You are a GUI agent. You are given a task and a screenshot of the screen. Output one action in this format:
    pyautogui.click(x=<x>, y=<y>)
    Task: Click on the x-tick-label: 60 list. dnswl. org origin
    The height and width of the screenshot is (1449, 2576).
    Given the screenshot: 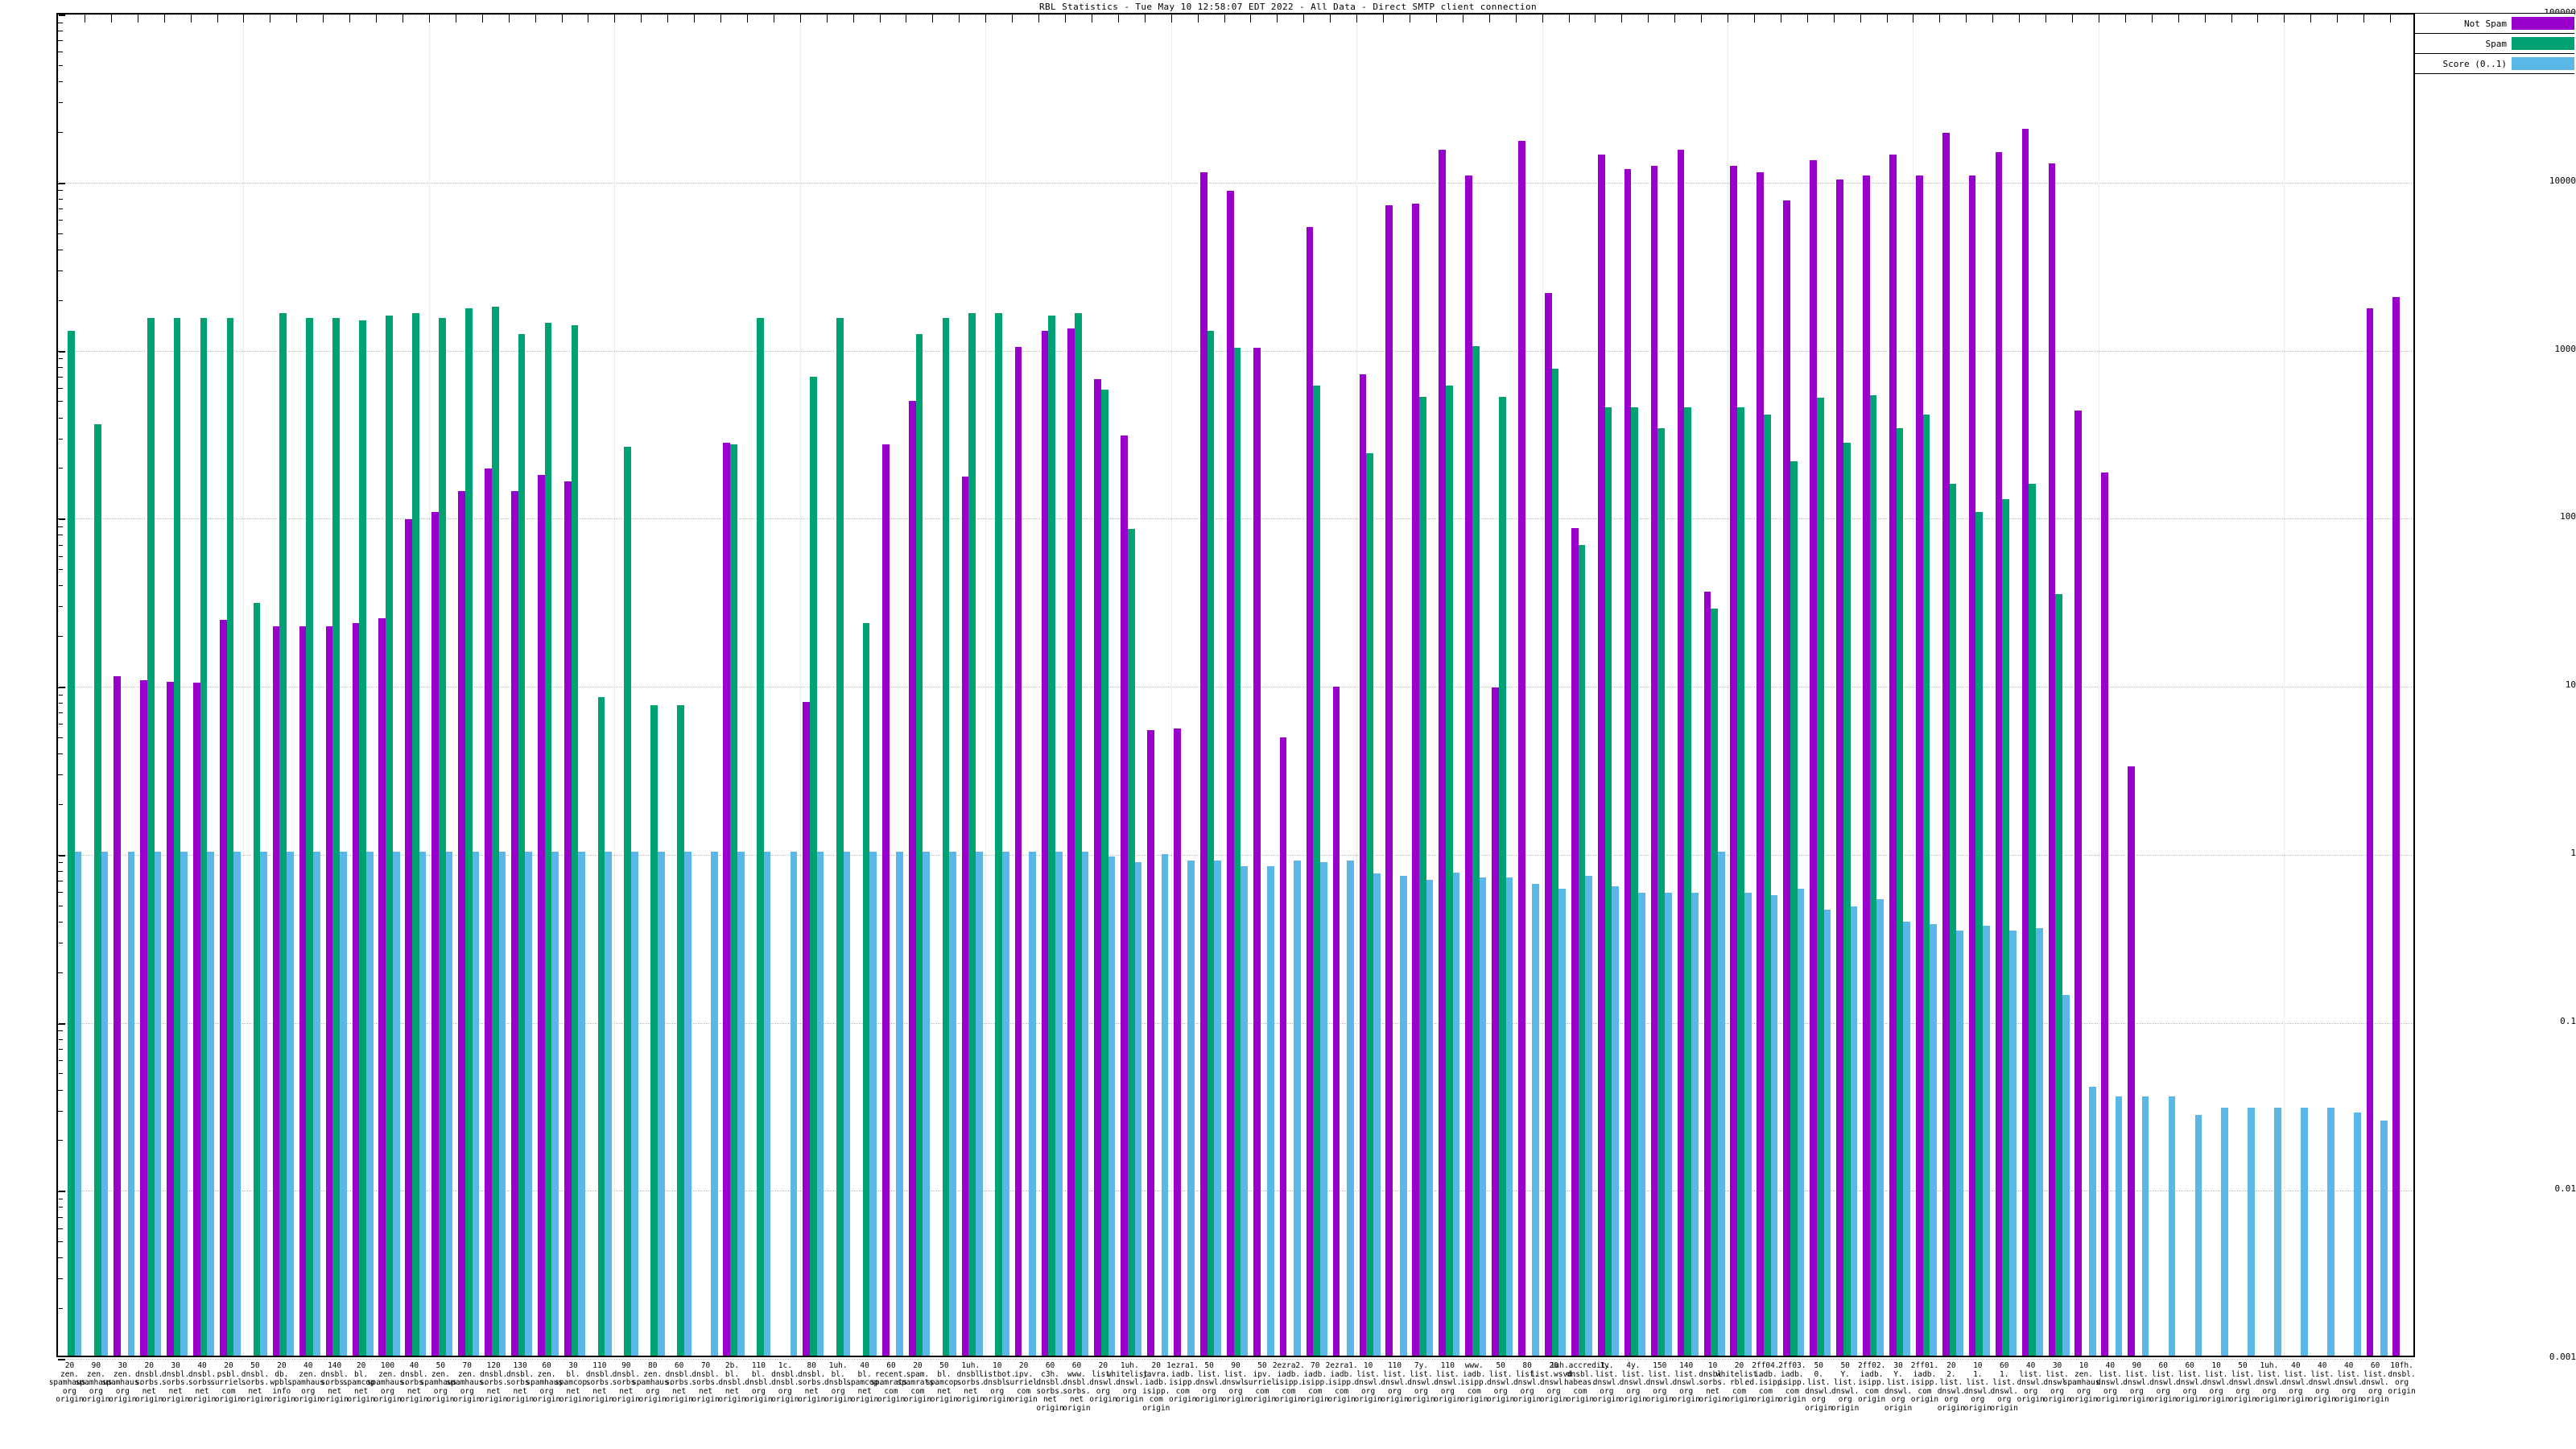 What is the action you would take?
    pyautogui.click(x=2375, y=1382)
    